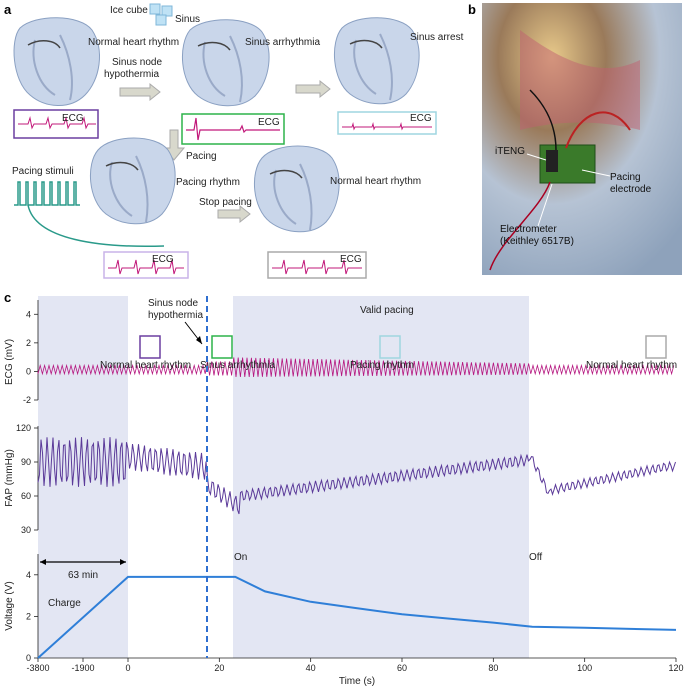  What do you see at coordinates (390, 347) in the screenshot?
I see `ecg-highlight-pacing` at bounding box center [390, 347].